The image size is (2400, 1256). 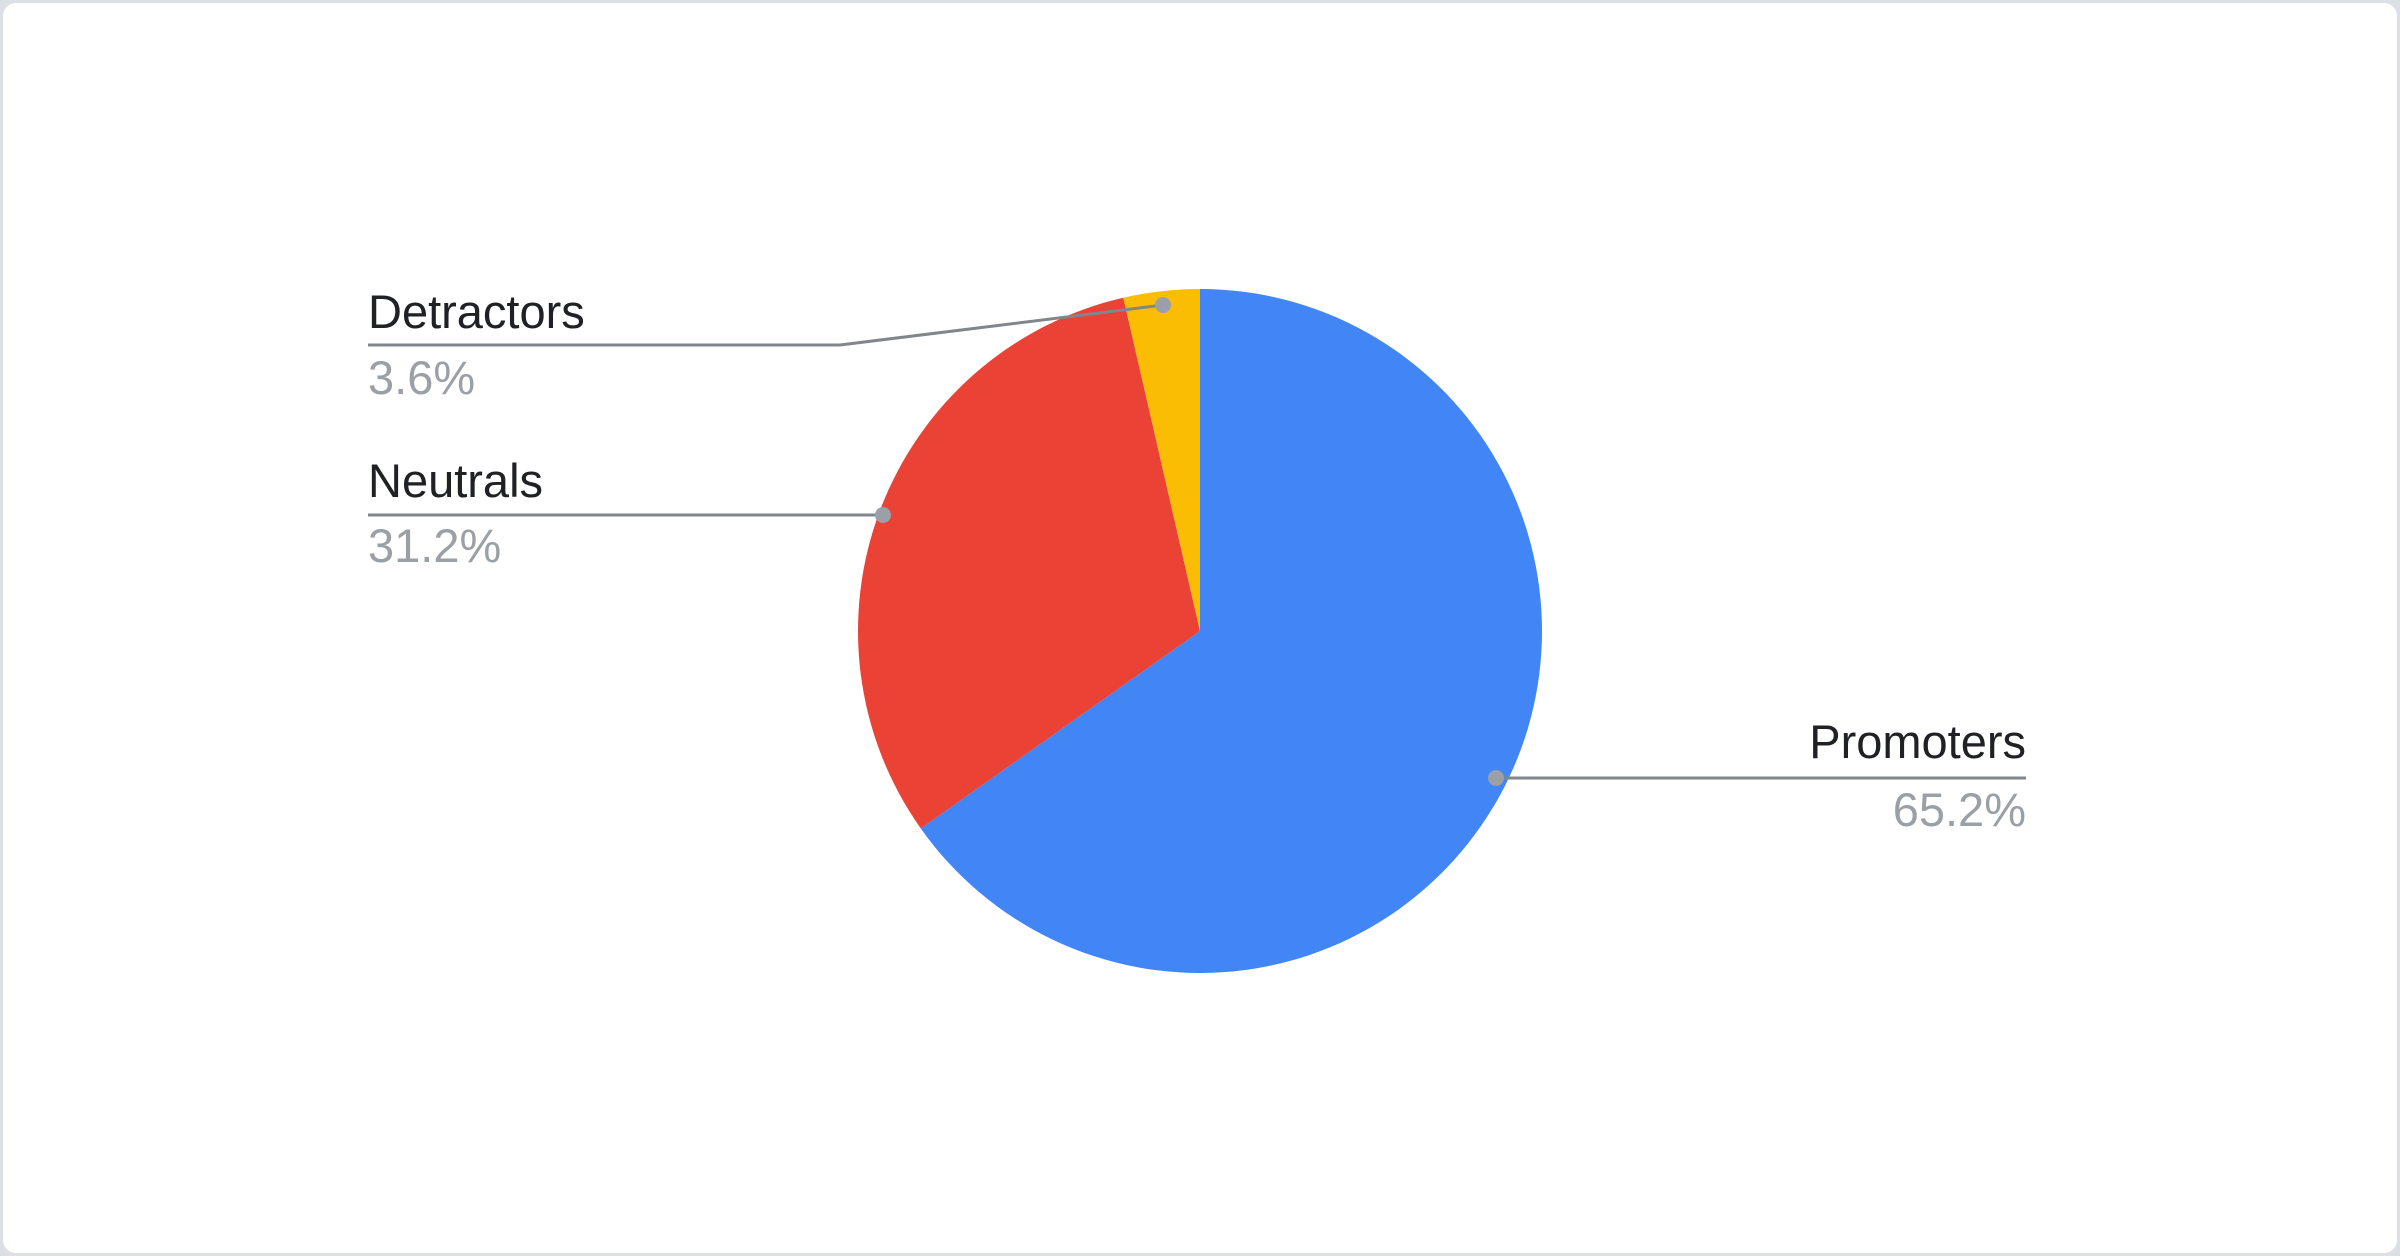 I want to click on leader-dot-neutrals, so click(x=883, y=515).